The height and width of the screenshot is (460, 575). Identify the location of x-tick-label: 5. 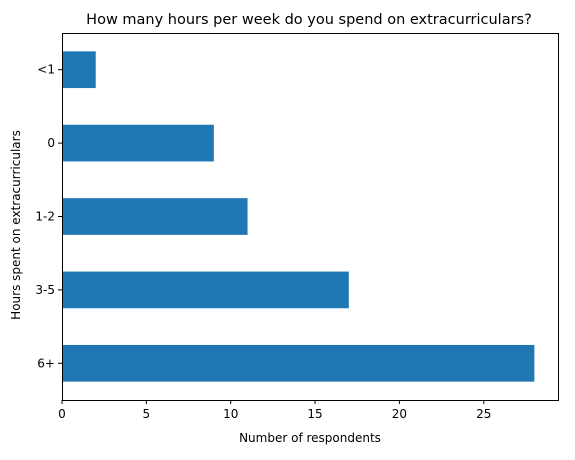
(147, 414).